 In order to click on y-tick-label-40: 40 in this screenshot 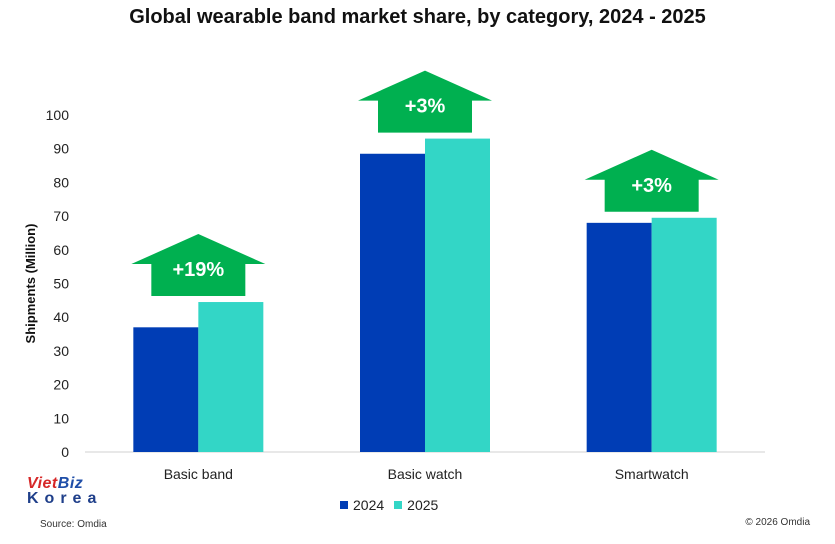, I will do `click(61, 317)`.